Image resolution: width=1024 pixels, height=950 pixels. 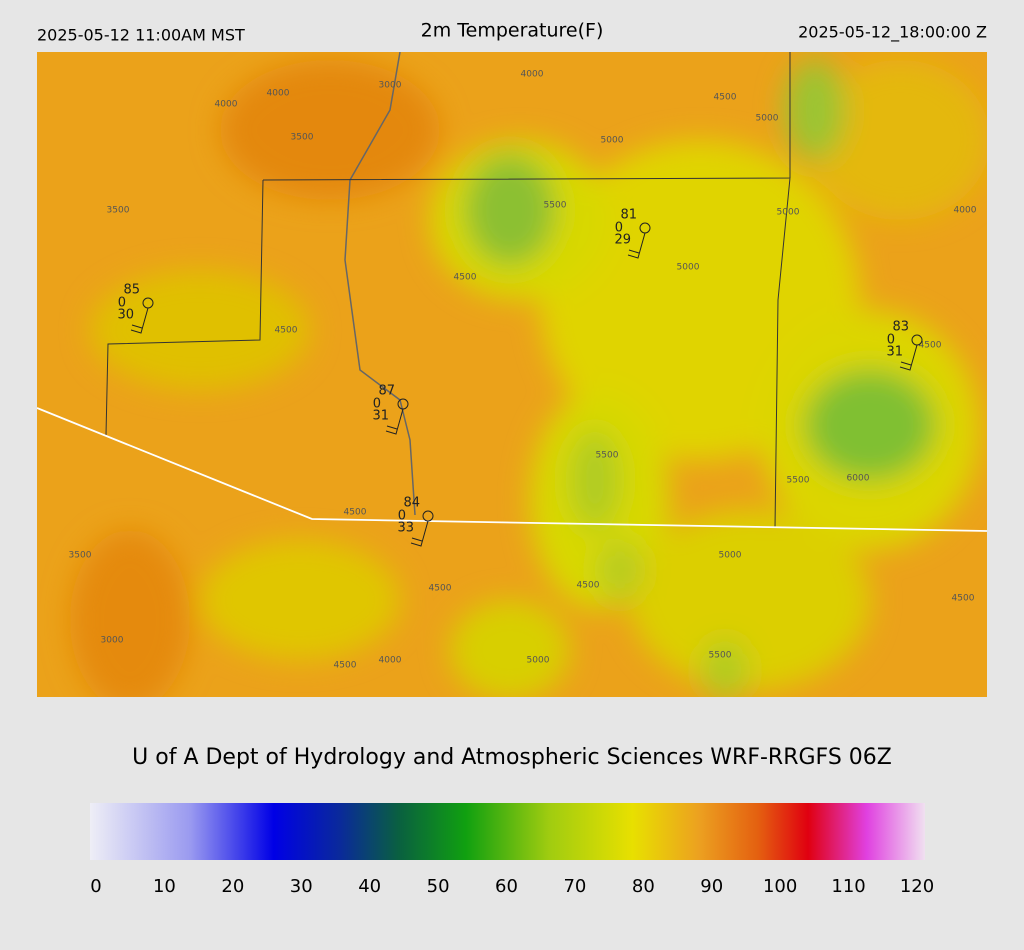 I want to click on colorbar-tick-label: 60, so click(x=506, y=886).